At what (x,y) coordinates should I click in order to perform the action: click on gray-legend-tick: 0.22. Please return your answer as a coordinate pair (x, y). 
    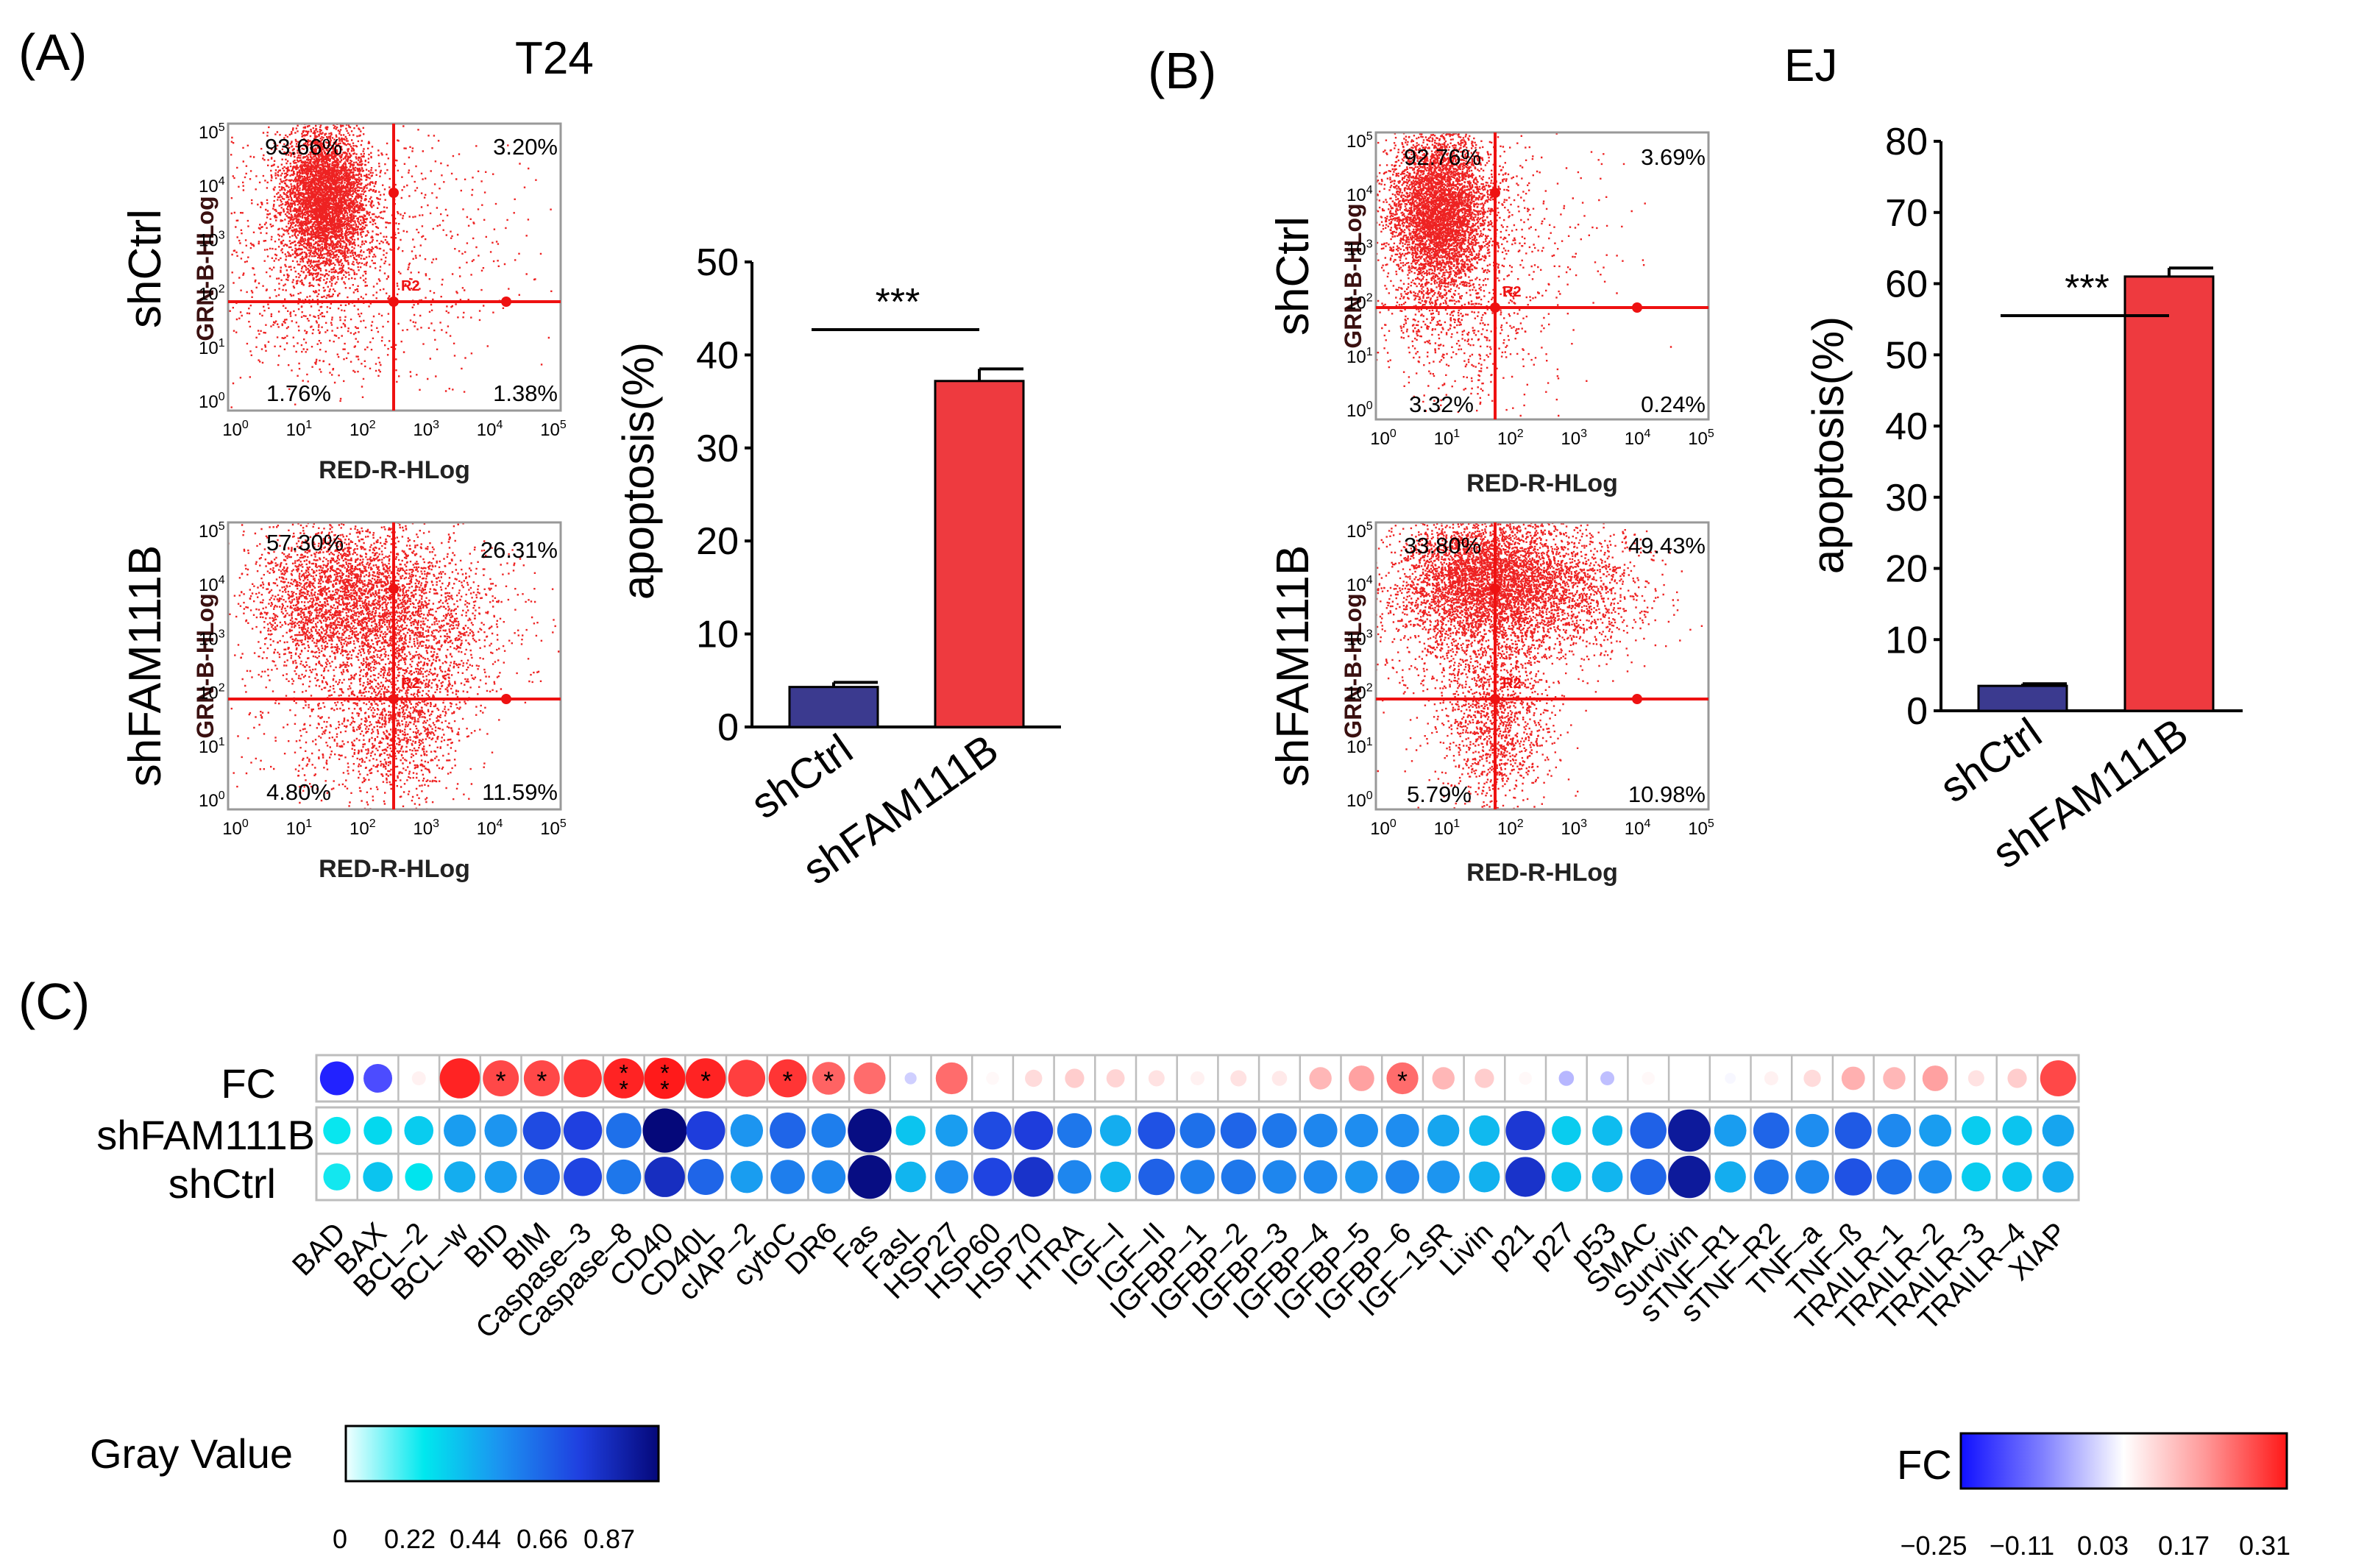
    Looking at the image, I should click on (410, 1539).